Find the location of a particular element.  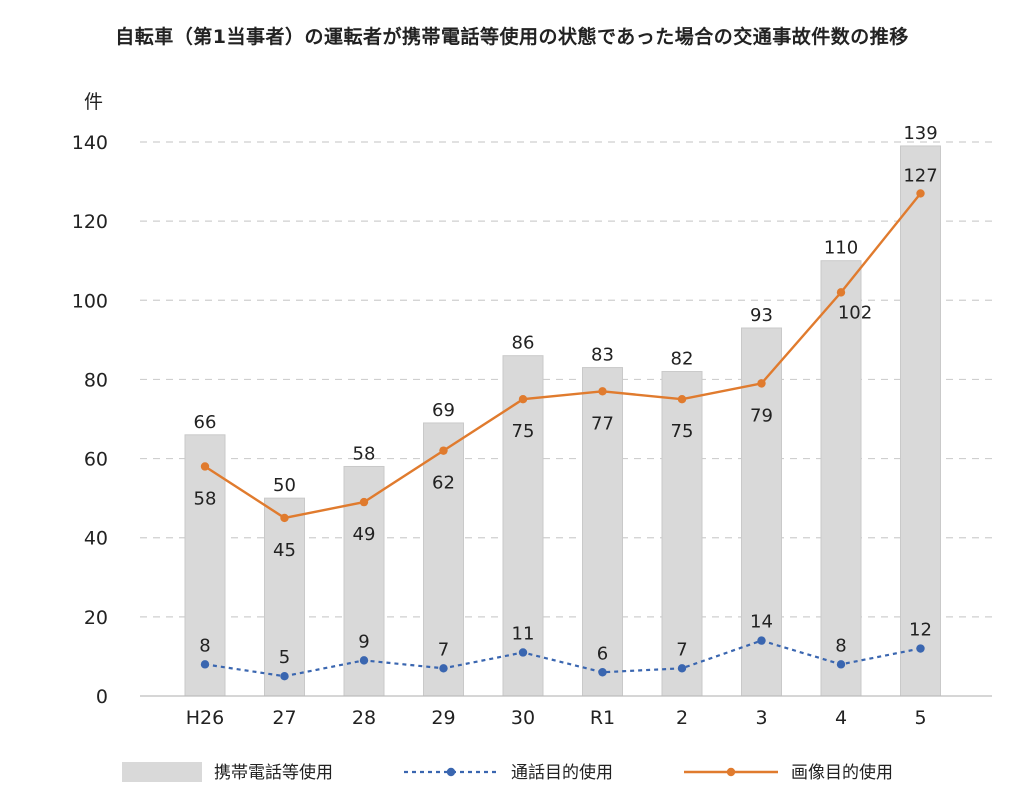

x-tick-label: 2 is located at coordinates (682, 718).